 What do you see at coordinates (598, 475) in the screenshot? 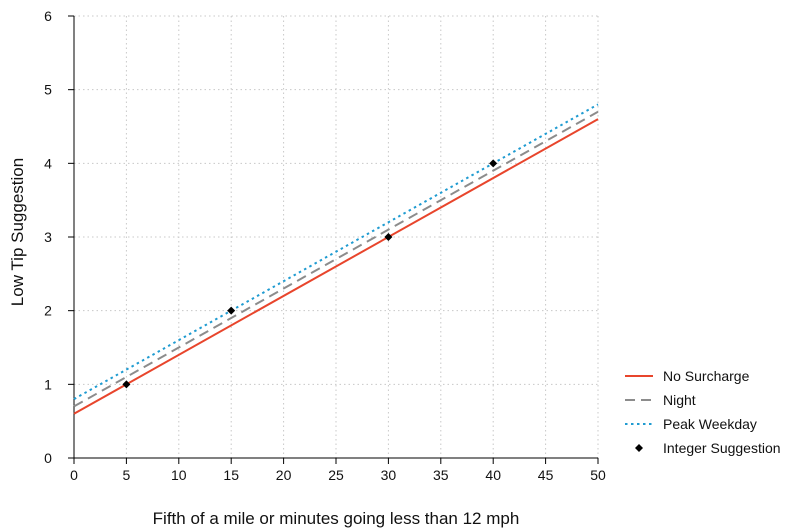
I see `x-tick-label: 50` at bounding box center [598, 475].